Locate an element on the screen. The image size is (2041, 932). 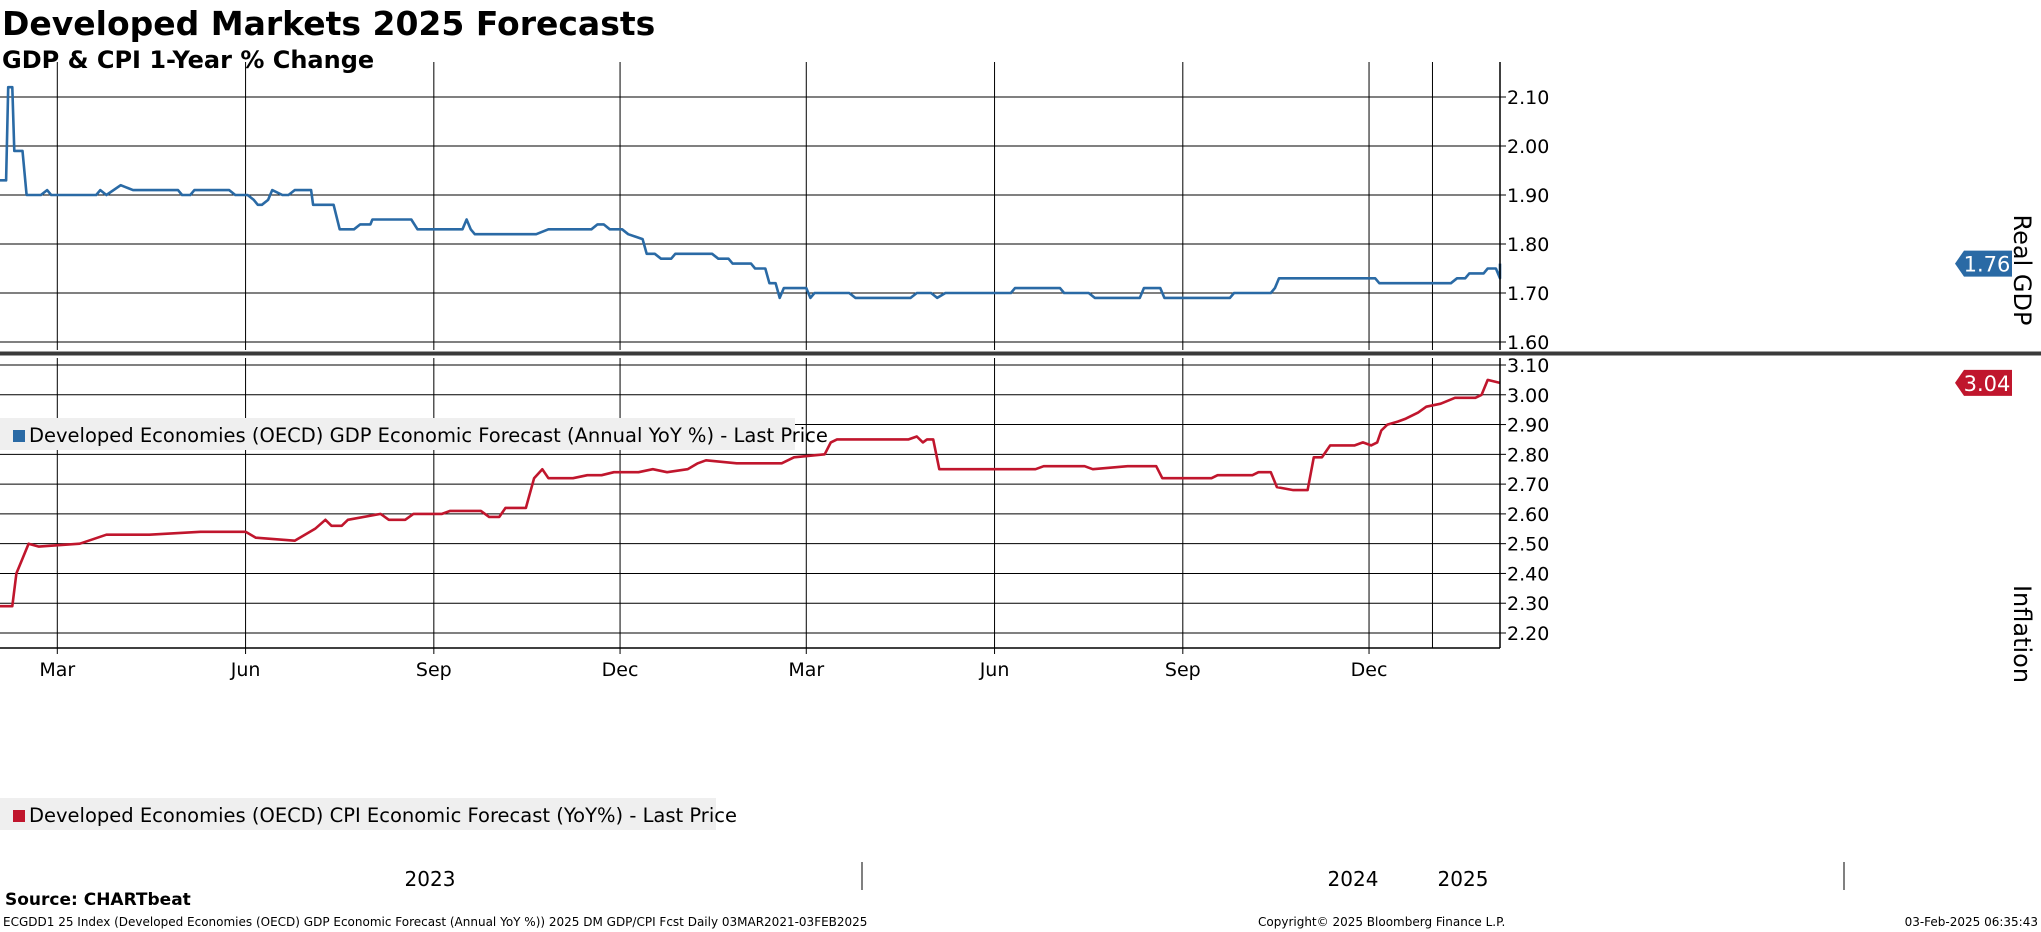
gdp-y-tick-label: 1.70 is located at coordinates (1528, 294).